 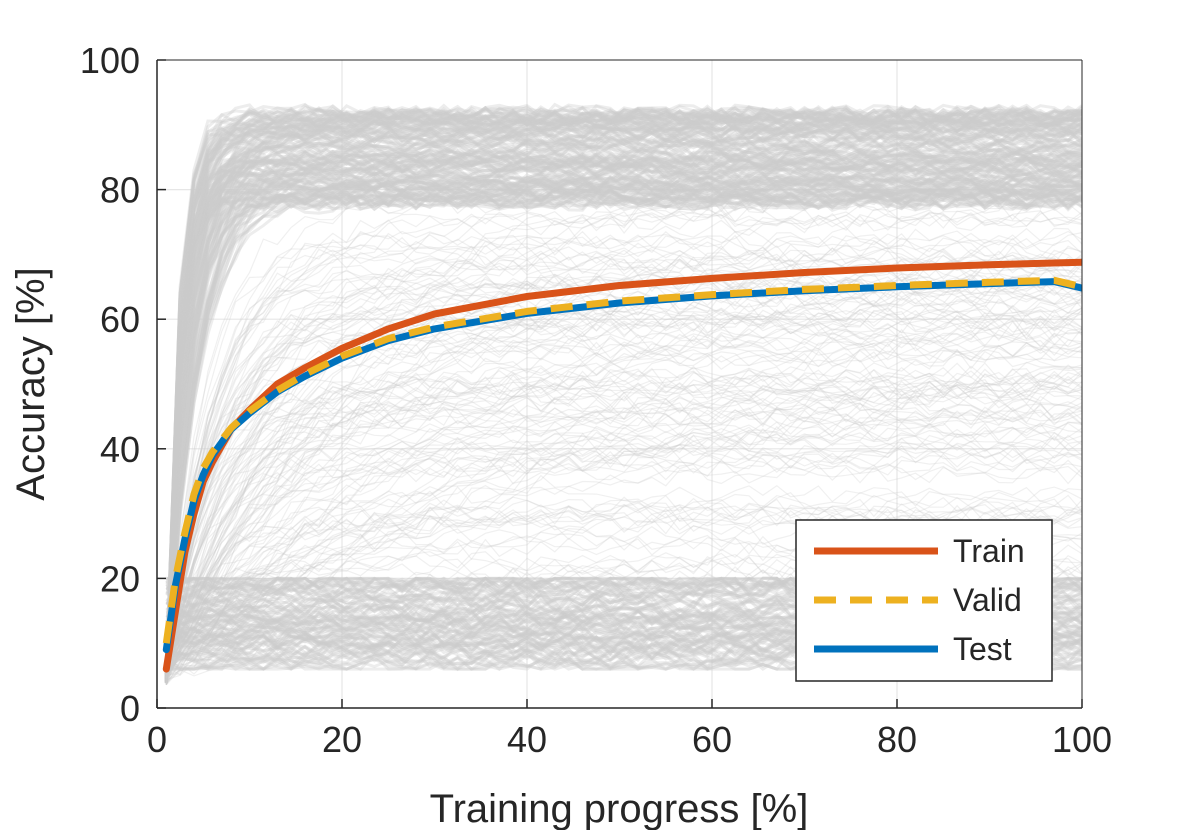 I want to click on y-tick-label: 20, so click(x=120, y=578).